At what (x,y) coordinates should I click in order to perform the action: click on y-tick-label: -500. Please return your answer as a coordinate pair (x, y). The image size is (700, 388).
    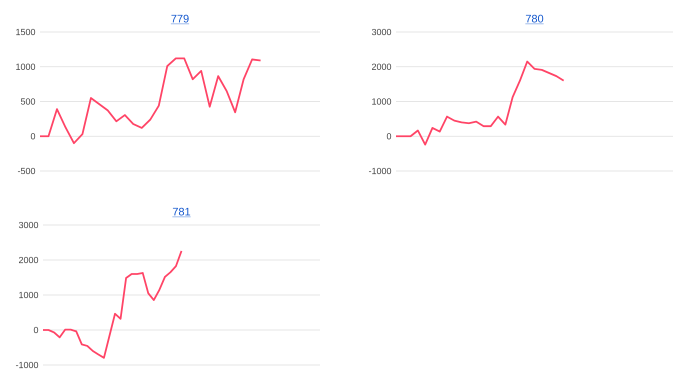
    Looking at the image, I should click on (27, 171).